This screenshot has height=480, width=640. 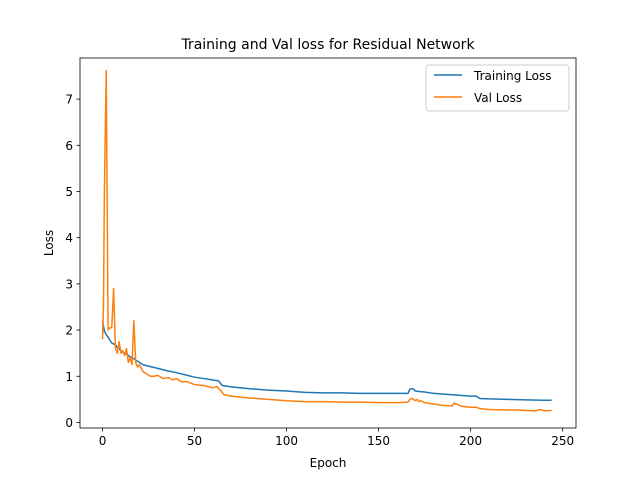 What do you see at coordinates (336, 438) in the screenshot?
I see `x-axis-ticks: 0 50 100 150 200 250` at bounding box center [336, 438].